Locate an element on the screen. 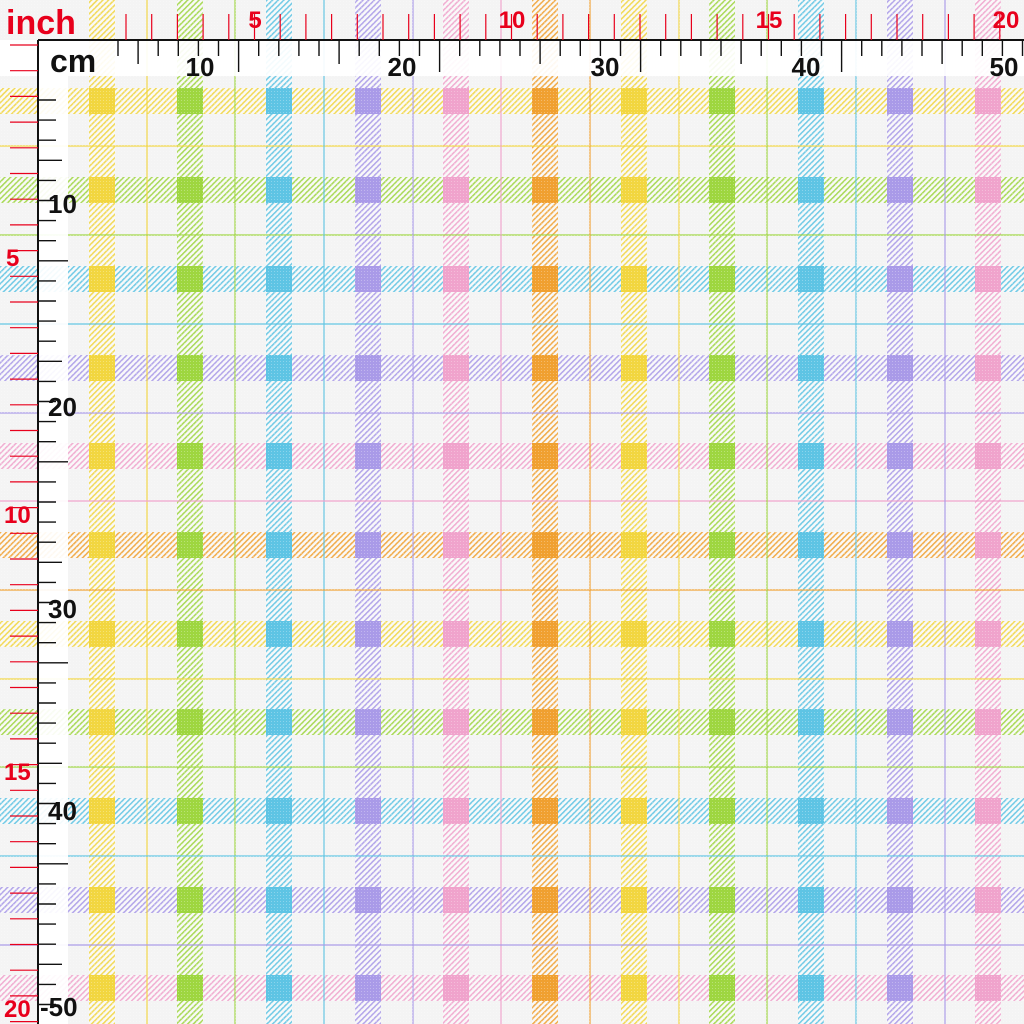  cm-unit-label: cm is located at coordinates (73, 61).